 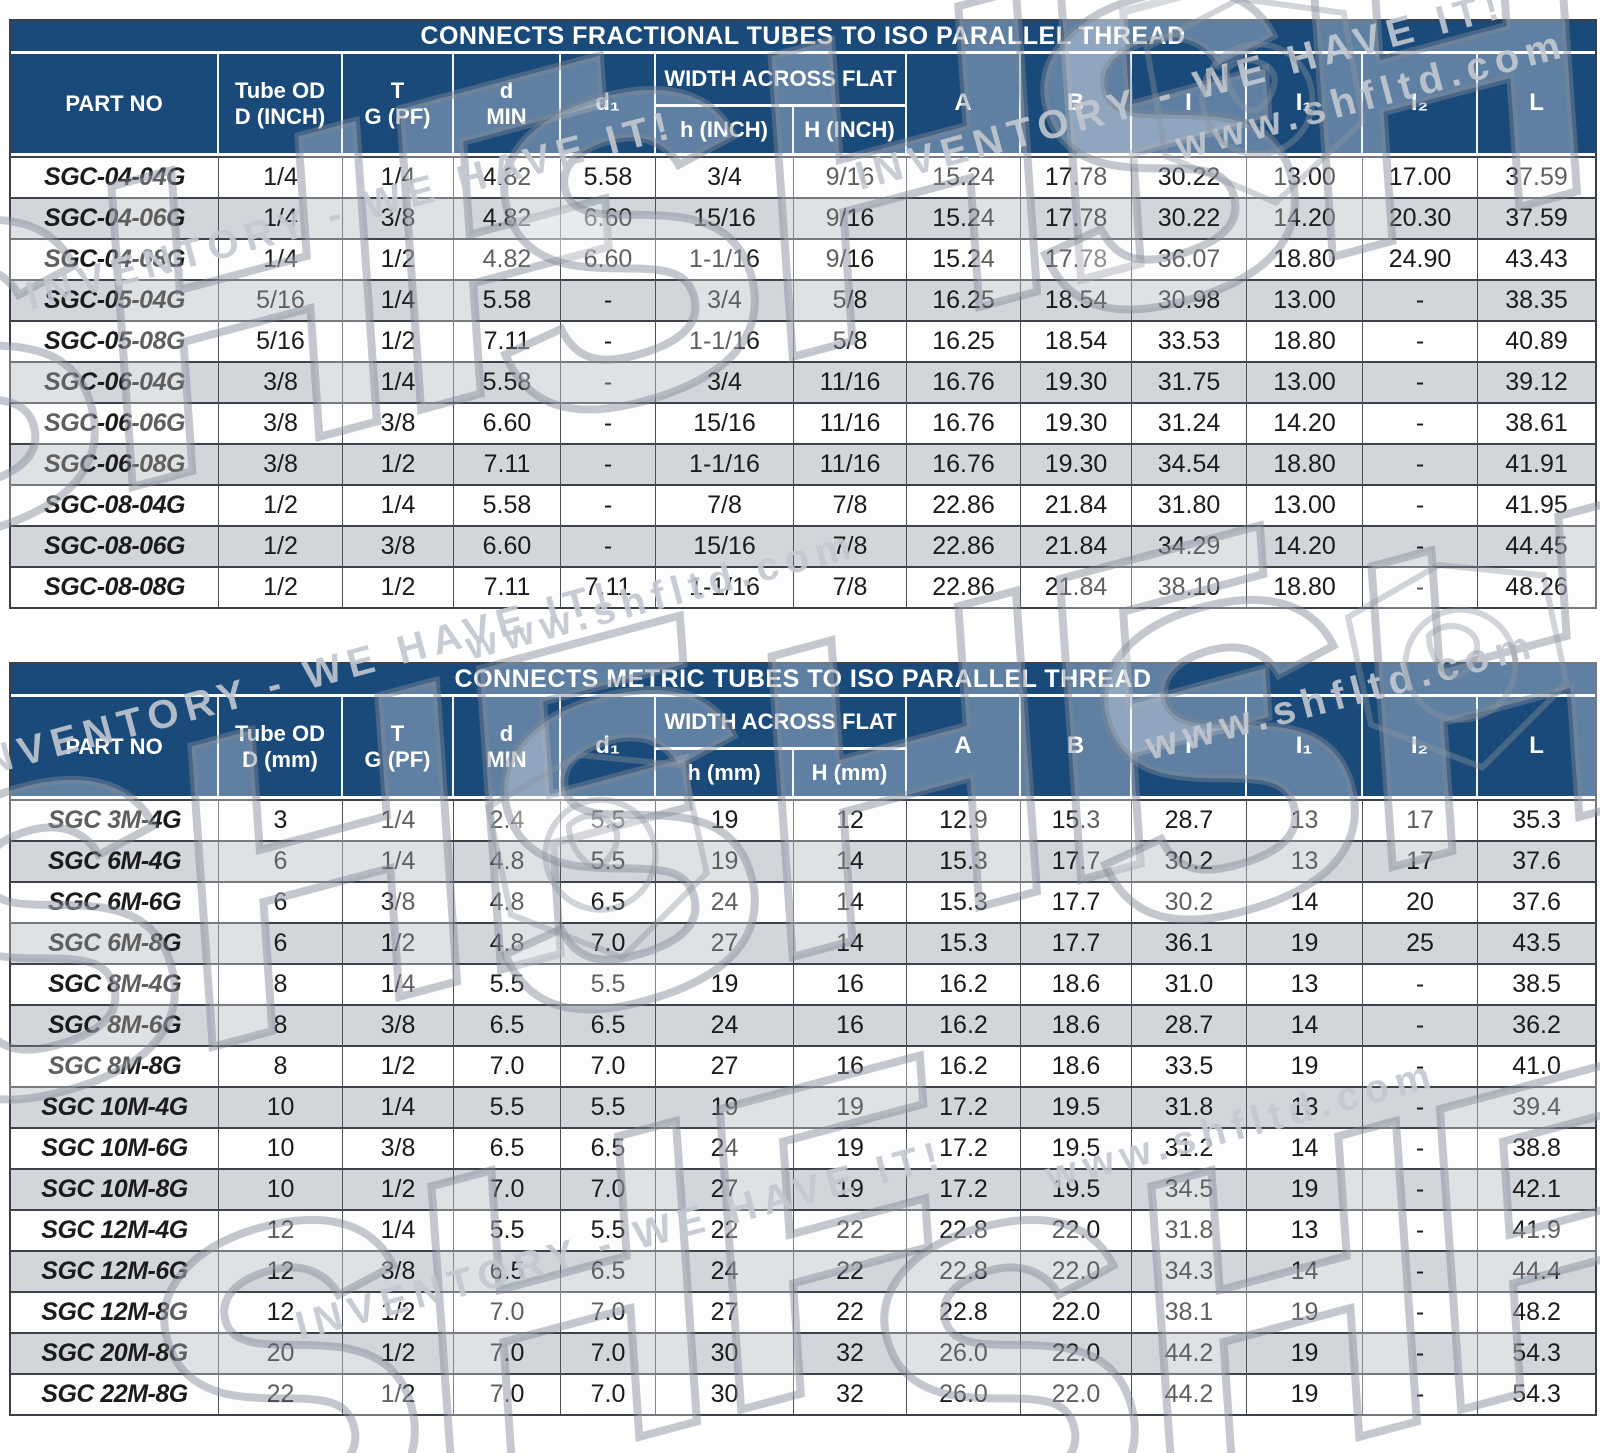 I want to click on value-cell: 22.86, so click(x=964, y=504).